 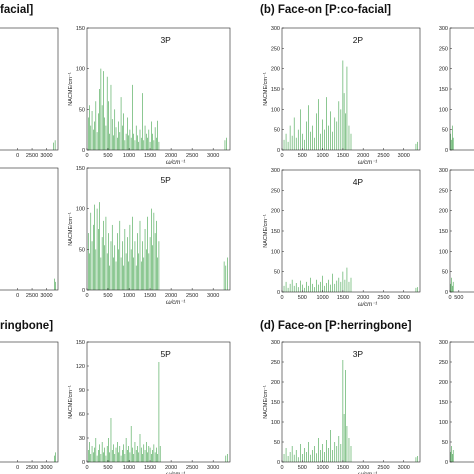 I want to click on panel-label: 3P, so click(x=358, y=354).